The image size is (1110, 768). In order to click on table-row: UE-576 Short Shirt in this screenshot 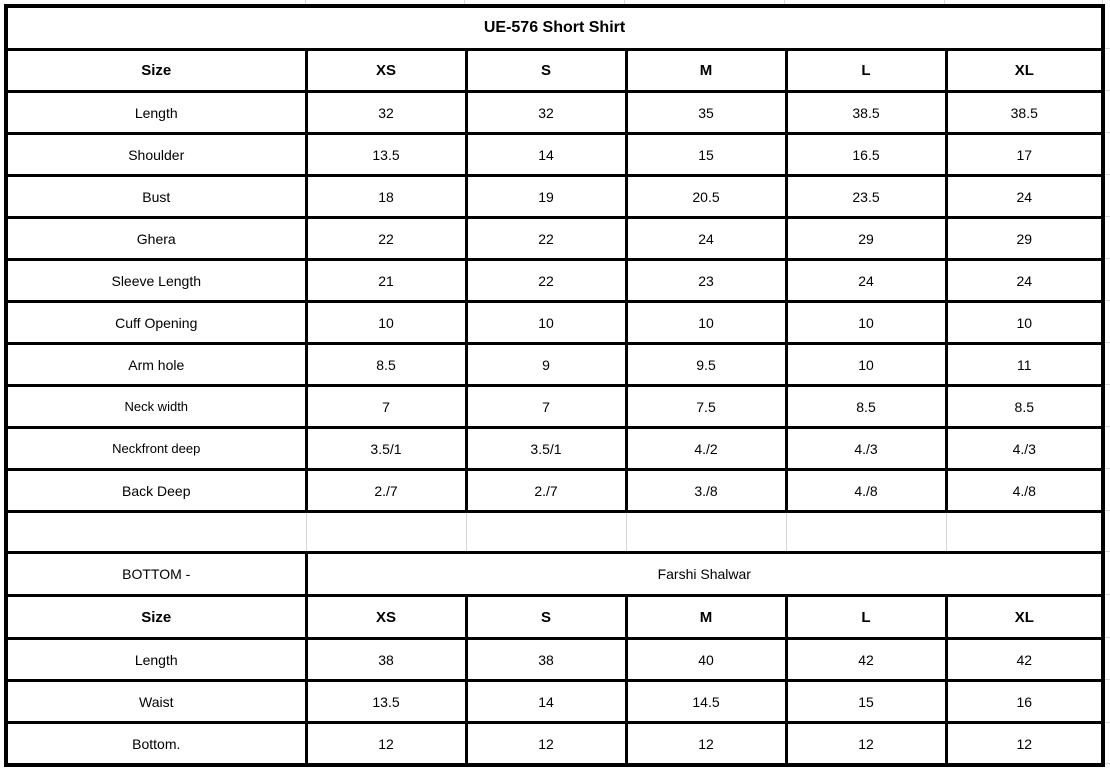, I will do `click(554, 27)`.